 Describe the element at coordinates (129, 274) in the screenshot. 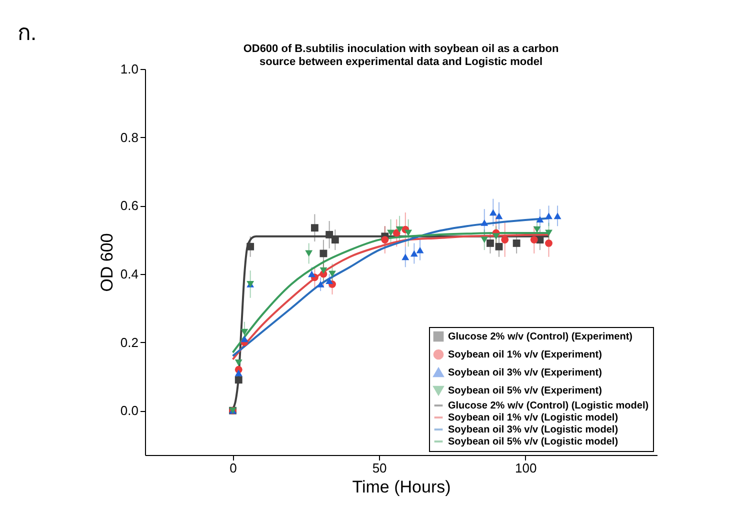

I see `y-tick-label: 0.4` at that location.